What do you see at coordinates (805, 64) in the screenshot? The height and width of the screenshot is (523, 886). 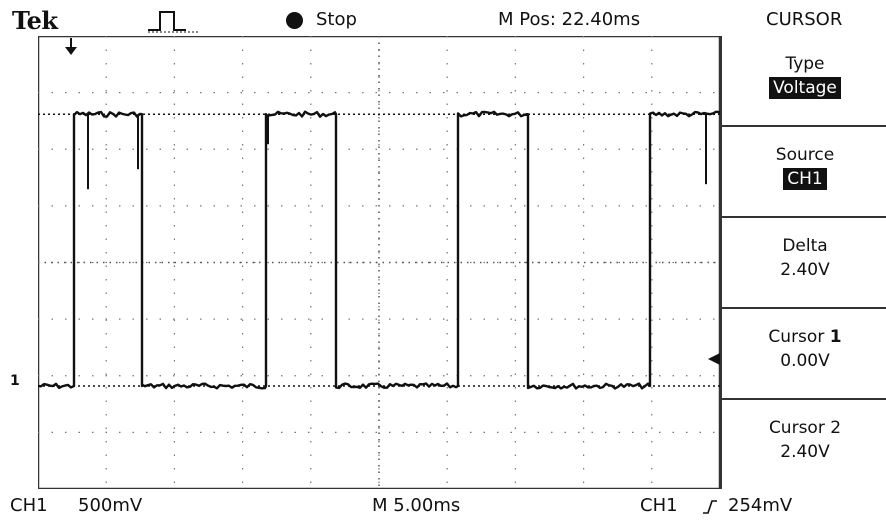 I see `menu-type-label: Type` at bounding box center [805, 64].